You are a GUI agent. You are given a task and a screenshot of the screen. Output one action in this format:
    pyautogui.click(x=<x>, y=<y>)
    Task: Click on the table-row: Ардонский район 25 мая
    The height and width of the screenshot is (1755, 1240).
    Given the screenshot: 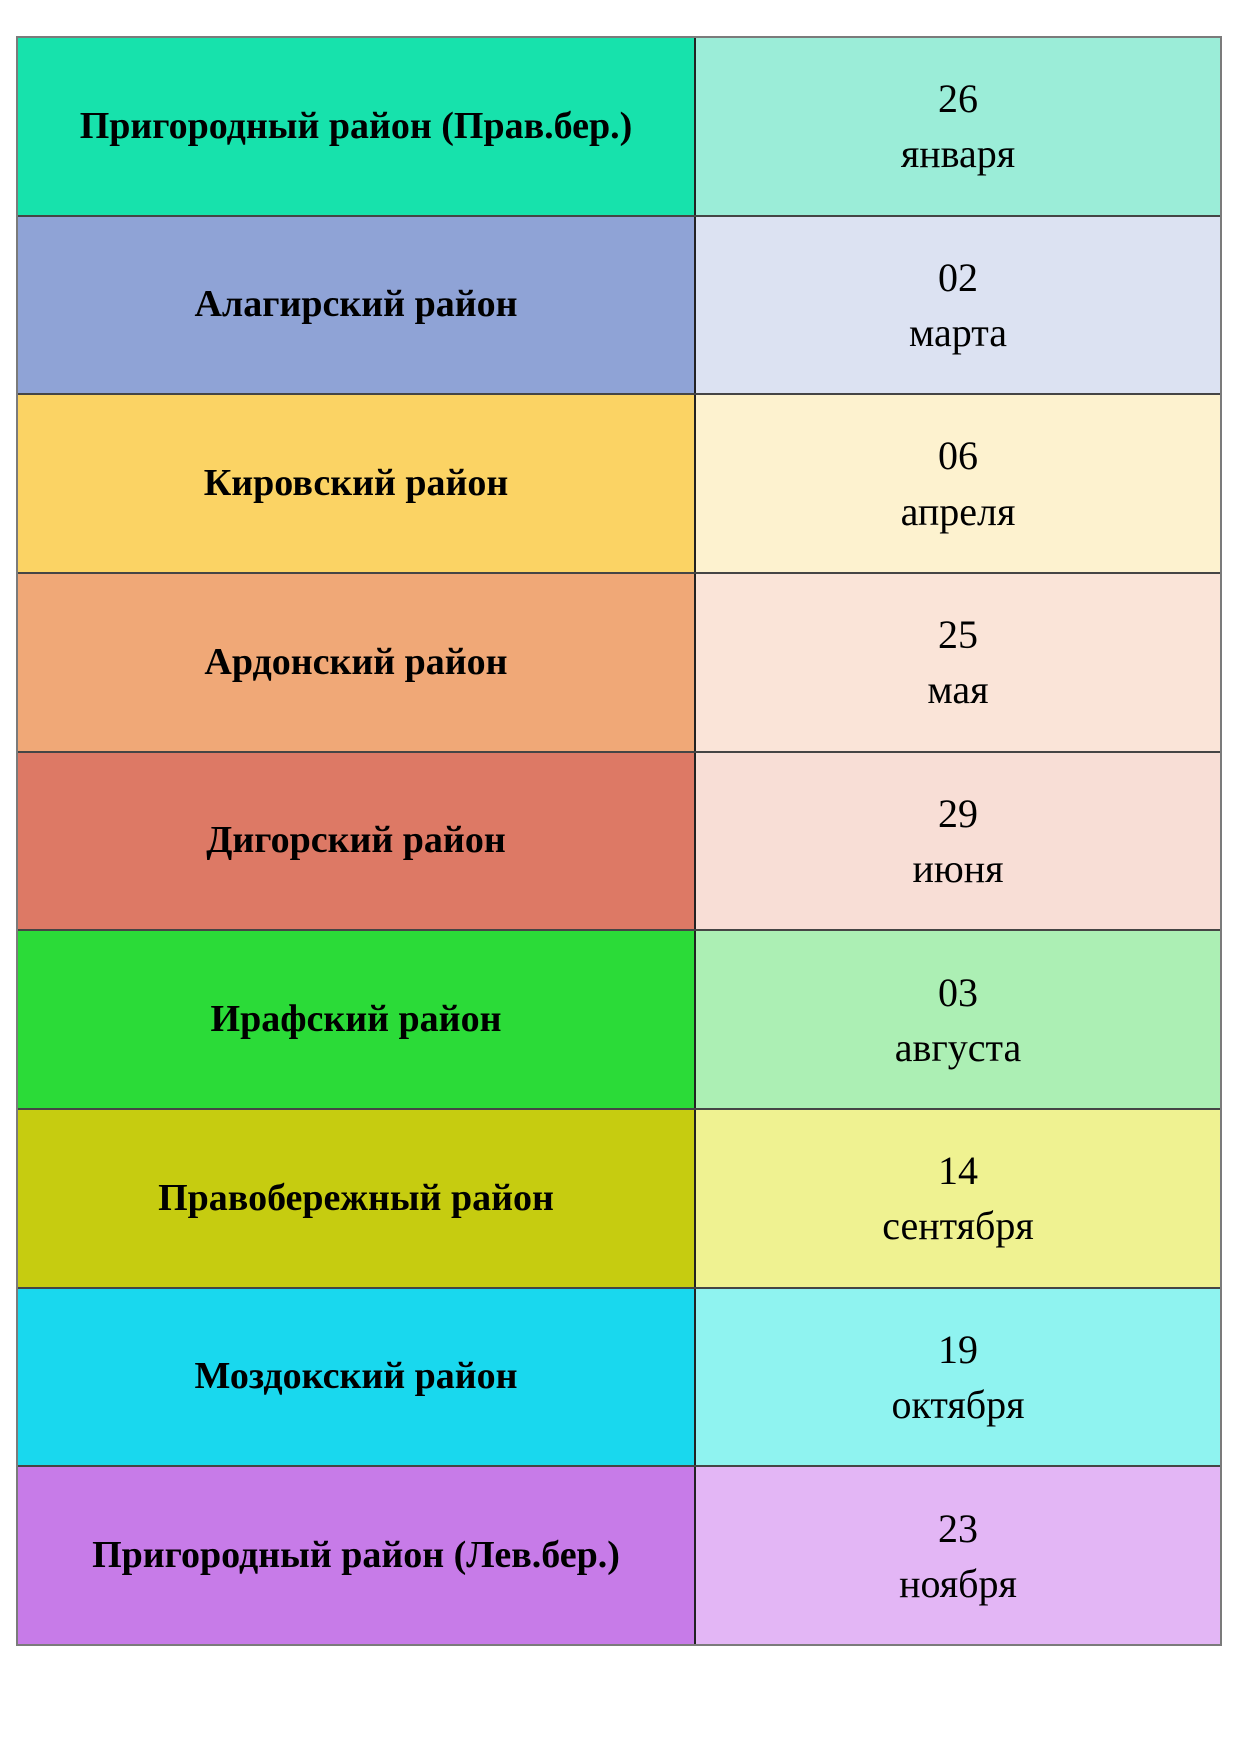 What is the action you would take?
    pyautogui.click(x=619, y=661)
    